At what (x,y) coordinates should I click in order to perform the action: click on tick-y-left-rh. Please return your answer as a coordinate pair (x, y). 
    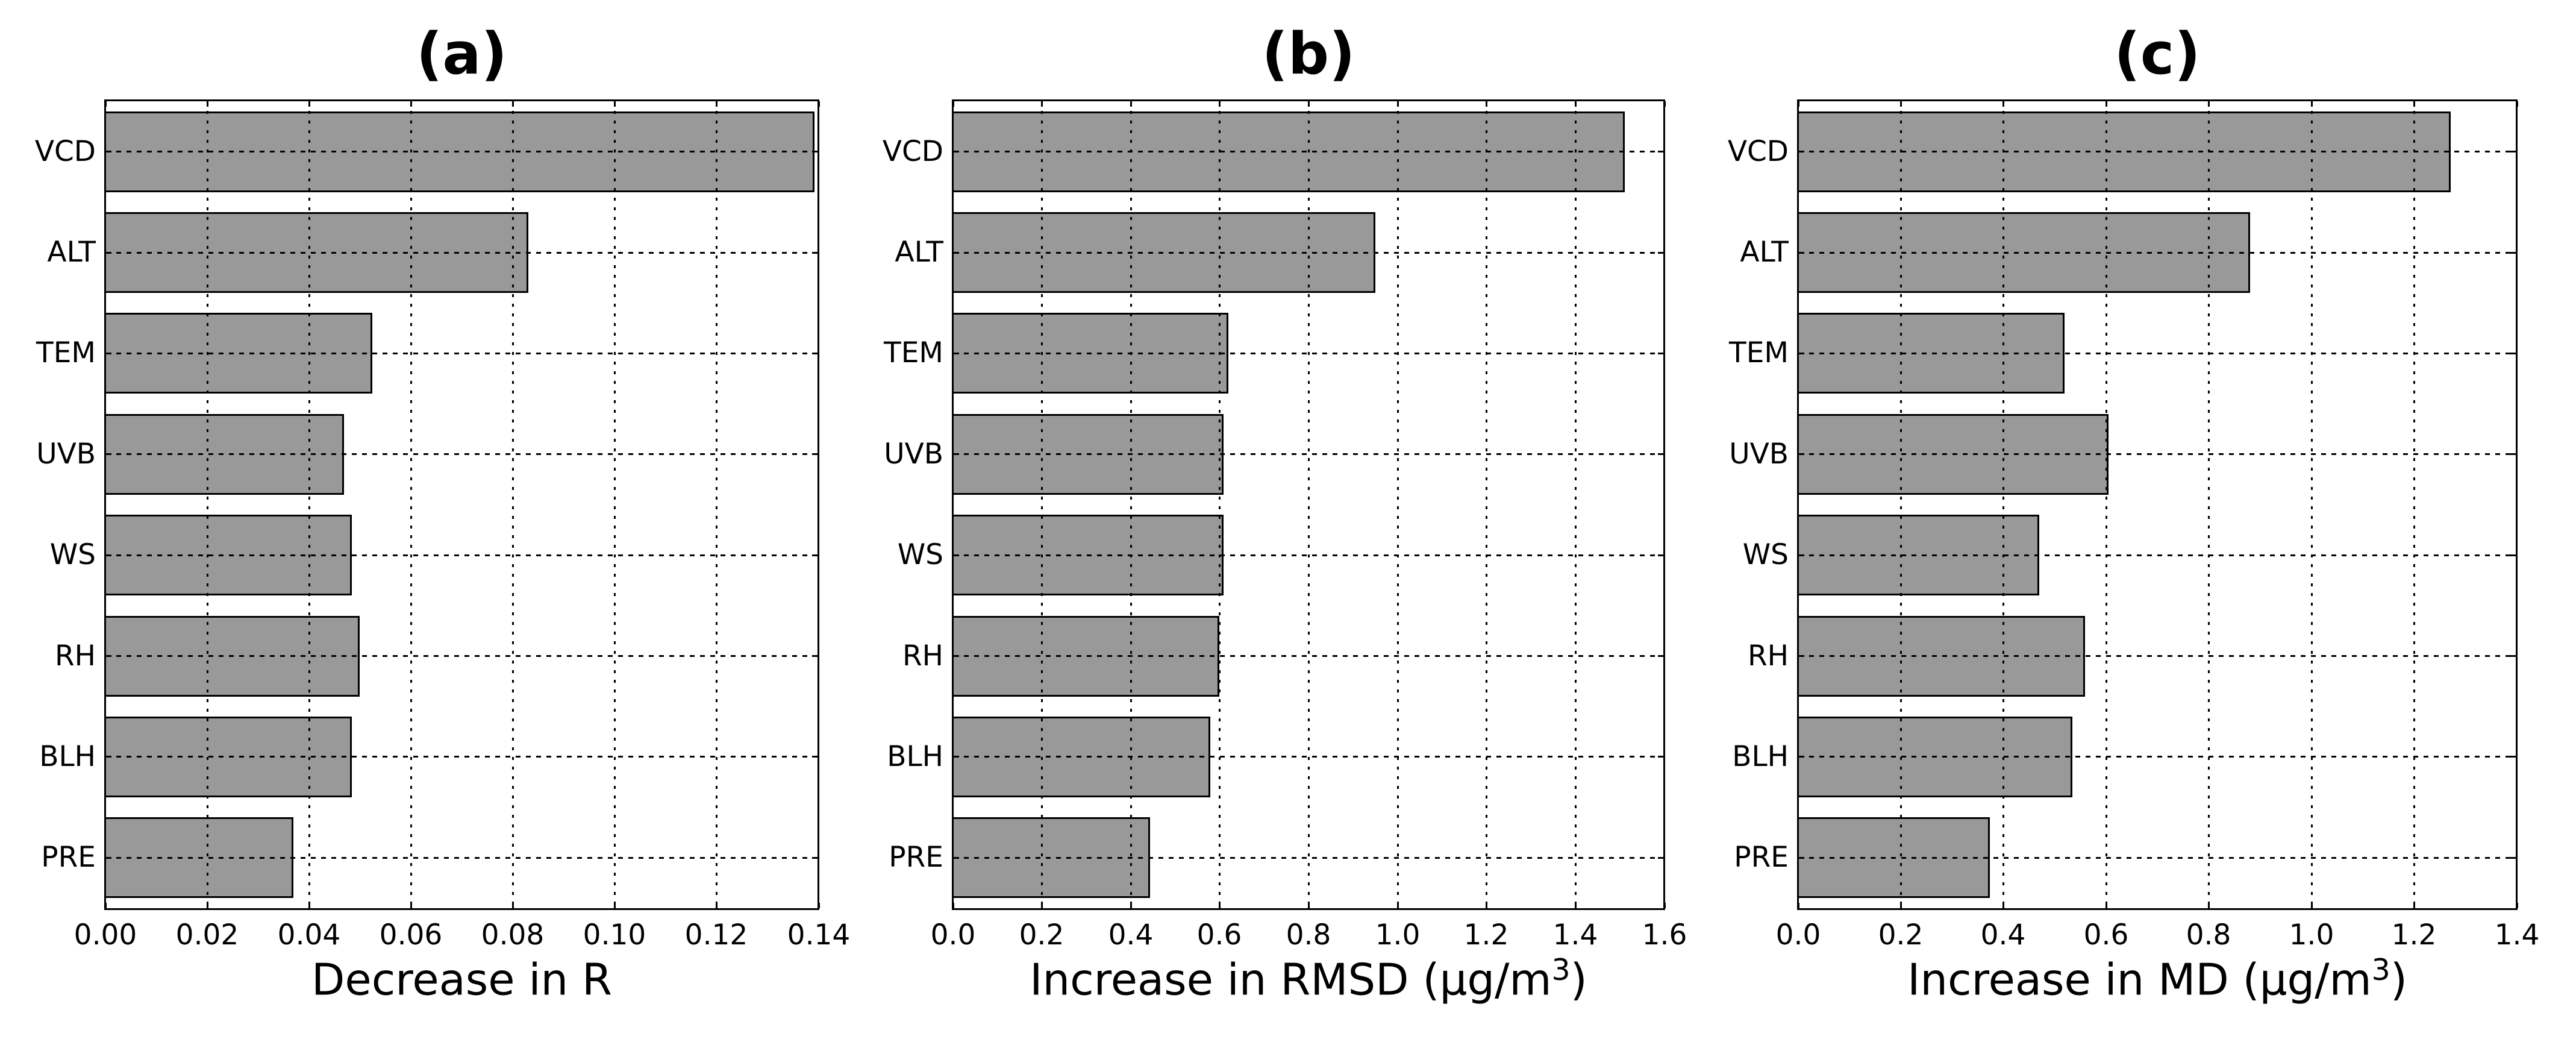
    Looking at the image, I should click on (1802, 656).